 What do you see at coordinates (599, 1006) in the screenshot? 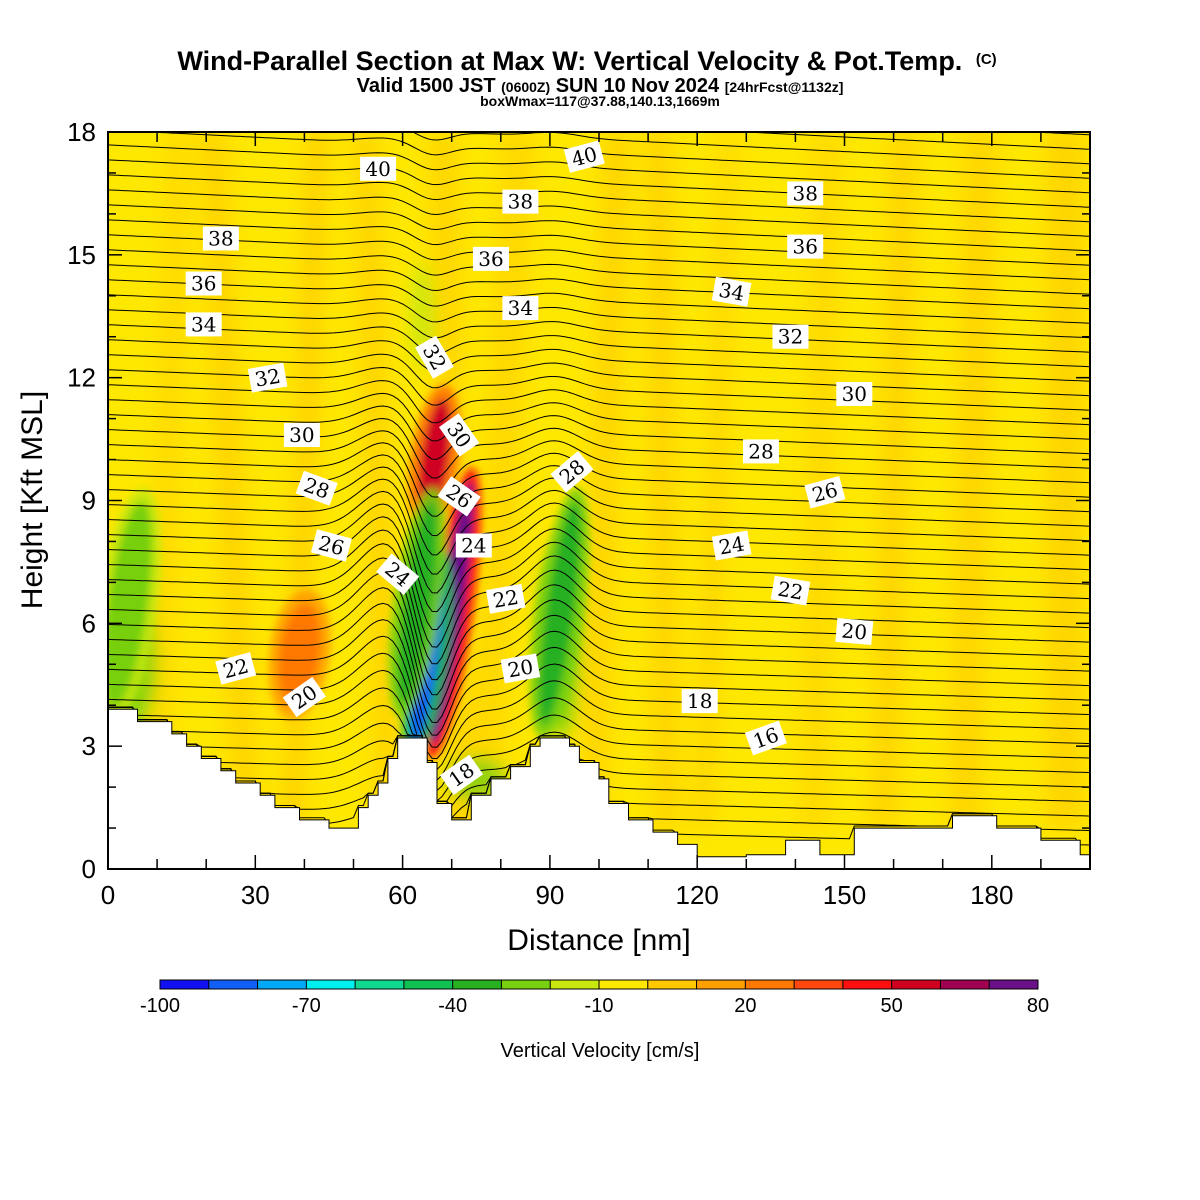
I see `colorbar-tick-label: -10` at bounding box center [599, 1006].